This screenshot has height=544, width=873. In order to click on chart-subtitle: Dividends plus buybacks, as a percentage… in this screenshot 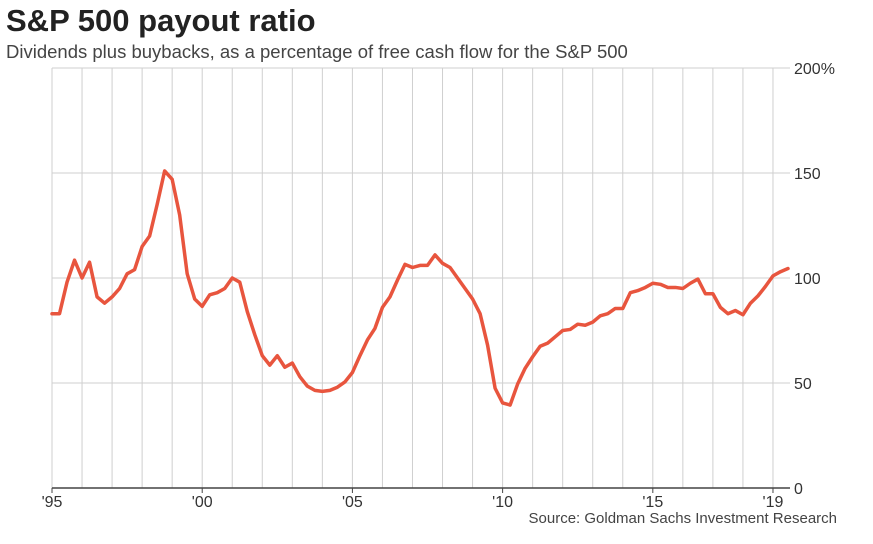, I will do `click(317, 51)`.